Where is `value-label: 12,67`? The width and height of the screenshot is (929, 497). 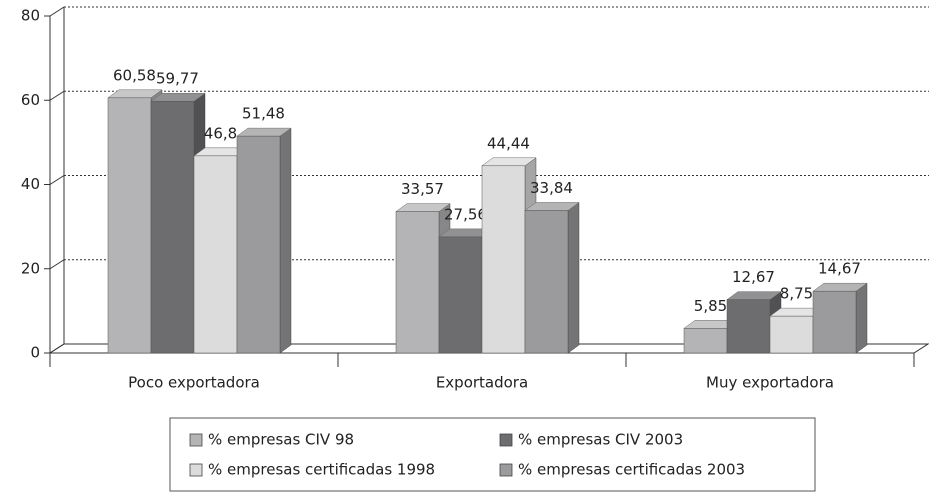 value-label: 12,67 is located at coordinates (753, 277).